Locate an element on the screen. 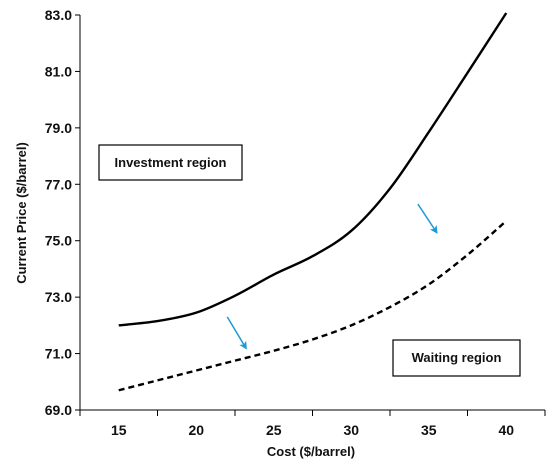  waiting-region-box is located at coordinates (456, 358).